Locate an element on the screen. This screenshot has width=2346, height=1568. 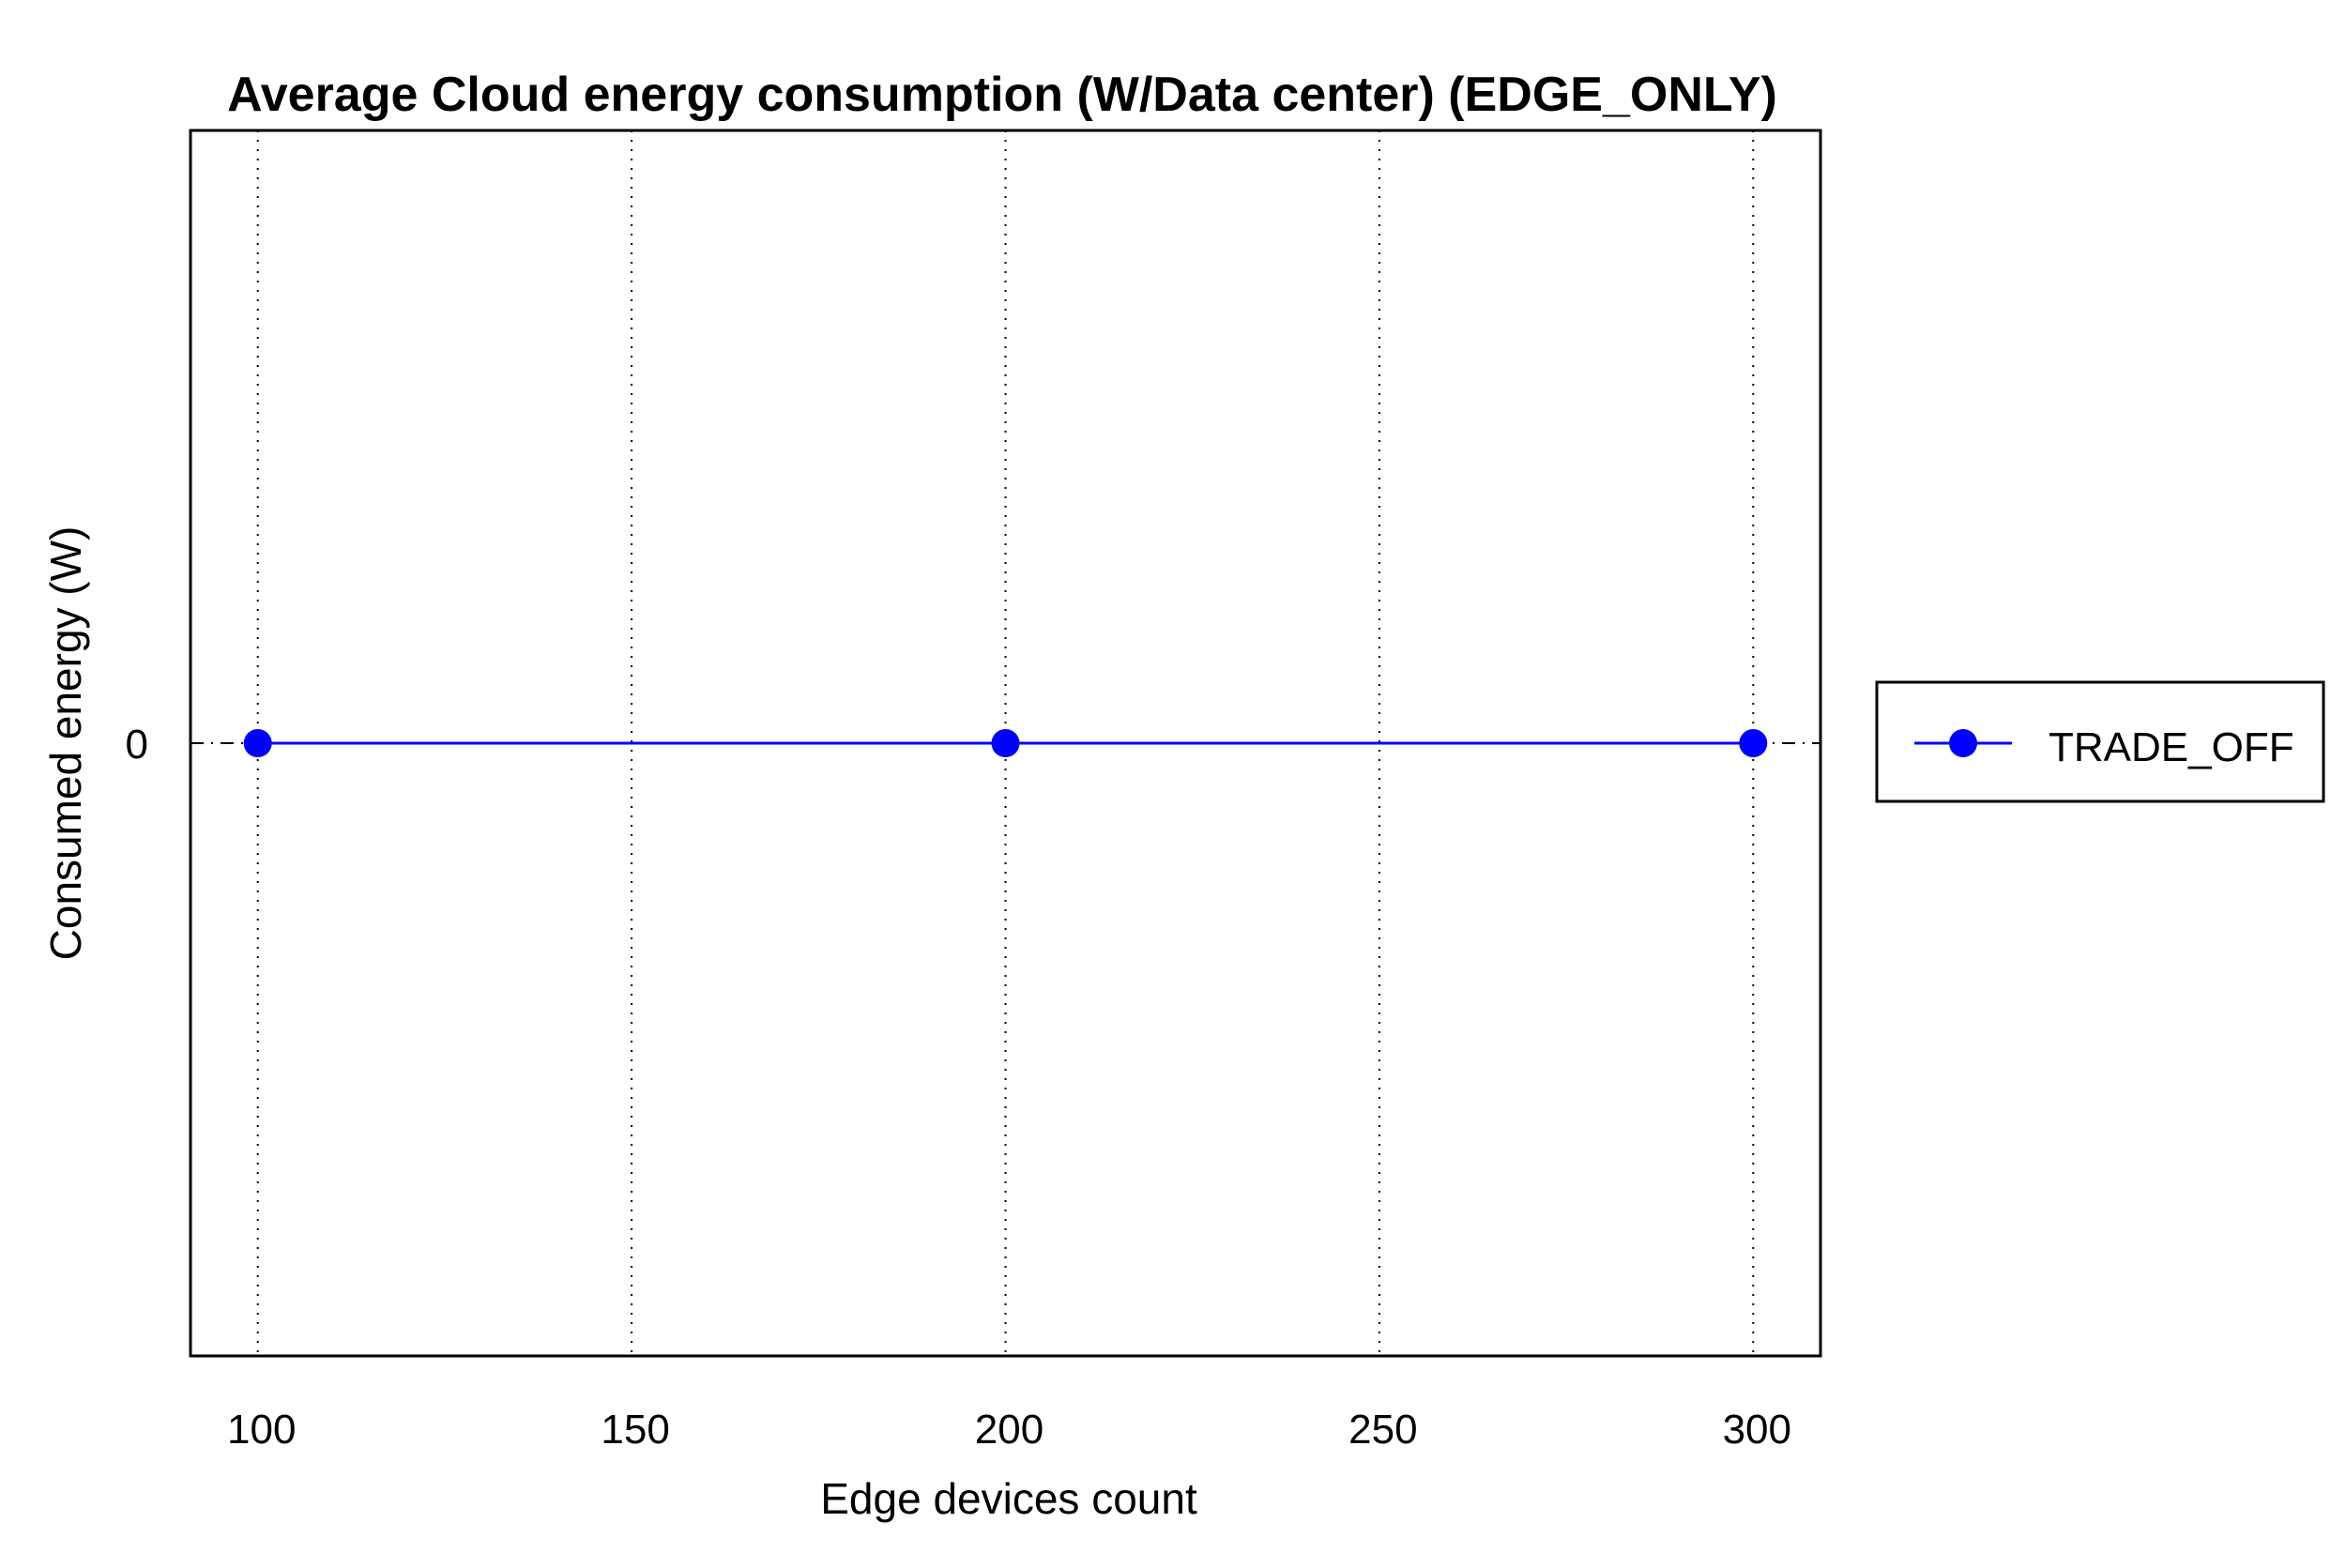
y-tick-label-0: 0 is located at coordinates (137, 745).